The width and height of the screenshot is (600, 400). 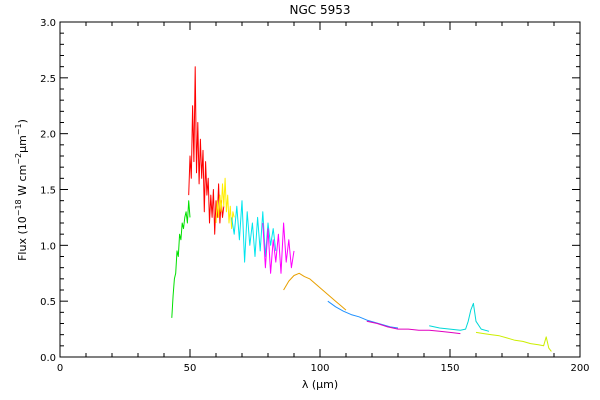 I want to click on x-tick-label: 200, so click(x=579, y=368).